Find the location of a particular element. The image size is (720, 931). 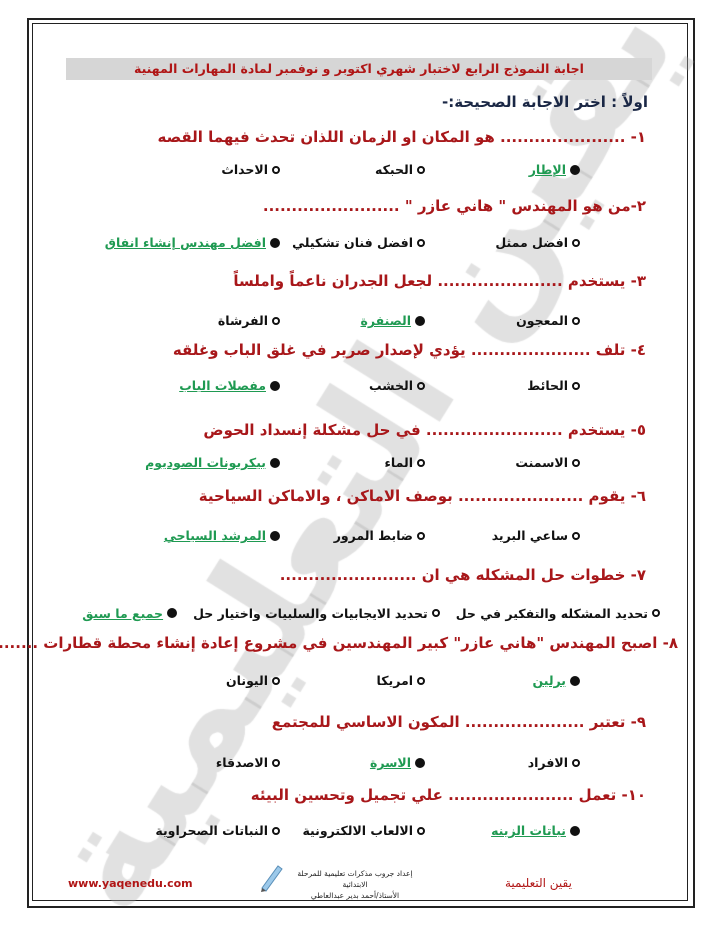

option-label: الحبكه is located at coordinates (394, 169).